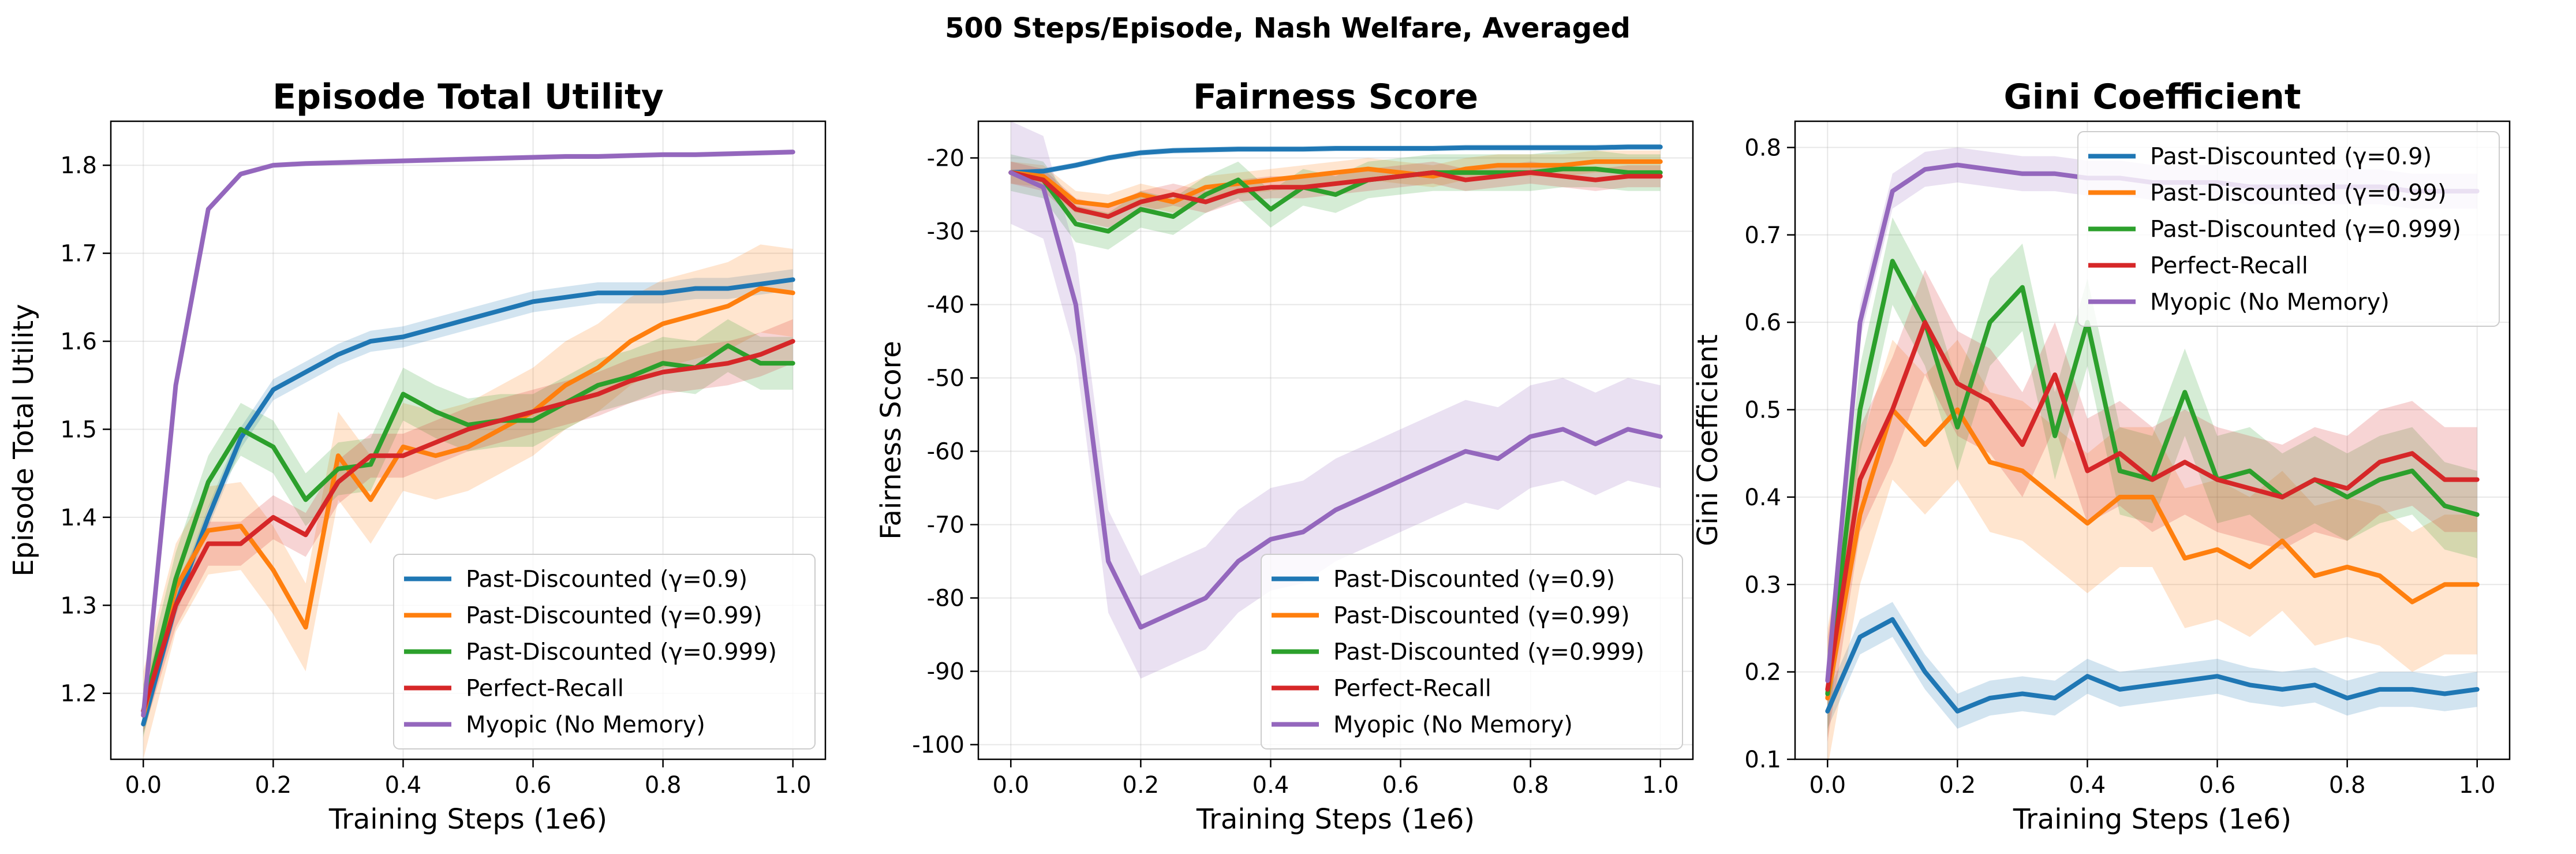 This screenshot has height=854, width=2576. I want to click on panel-title: Gini Coefficient, so click(2152, 97).